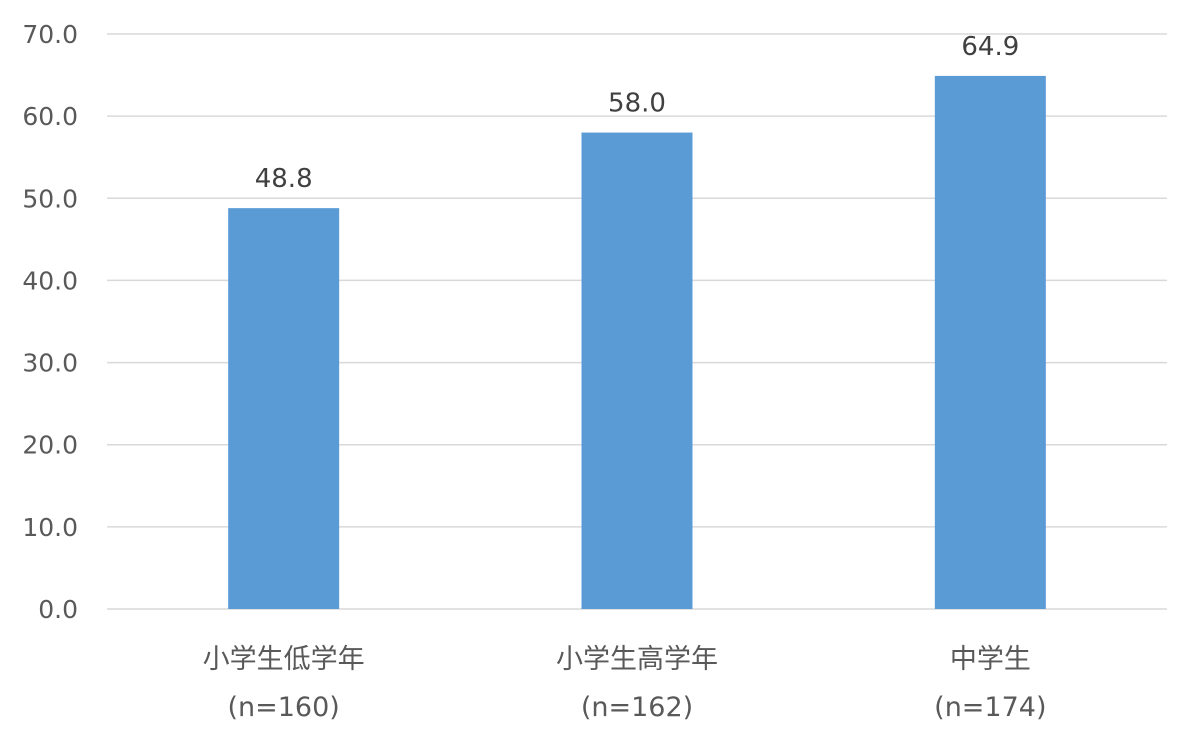  I want to click on y-tick-label: 40.0, so click(50, 280).